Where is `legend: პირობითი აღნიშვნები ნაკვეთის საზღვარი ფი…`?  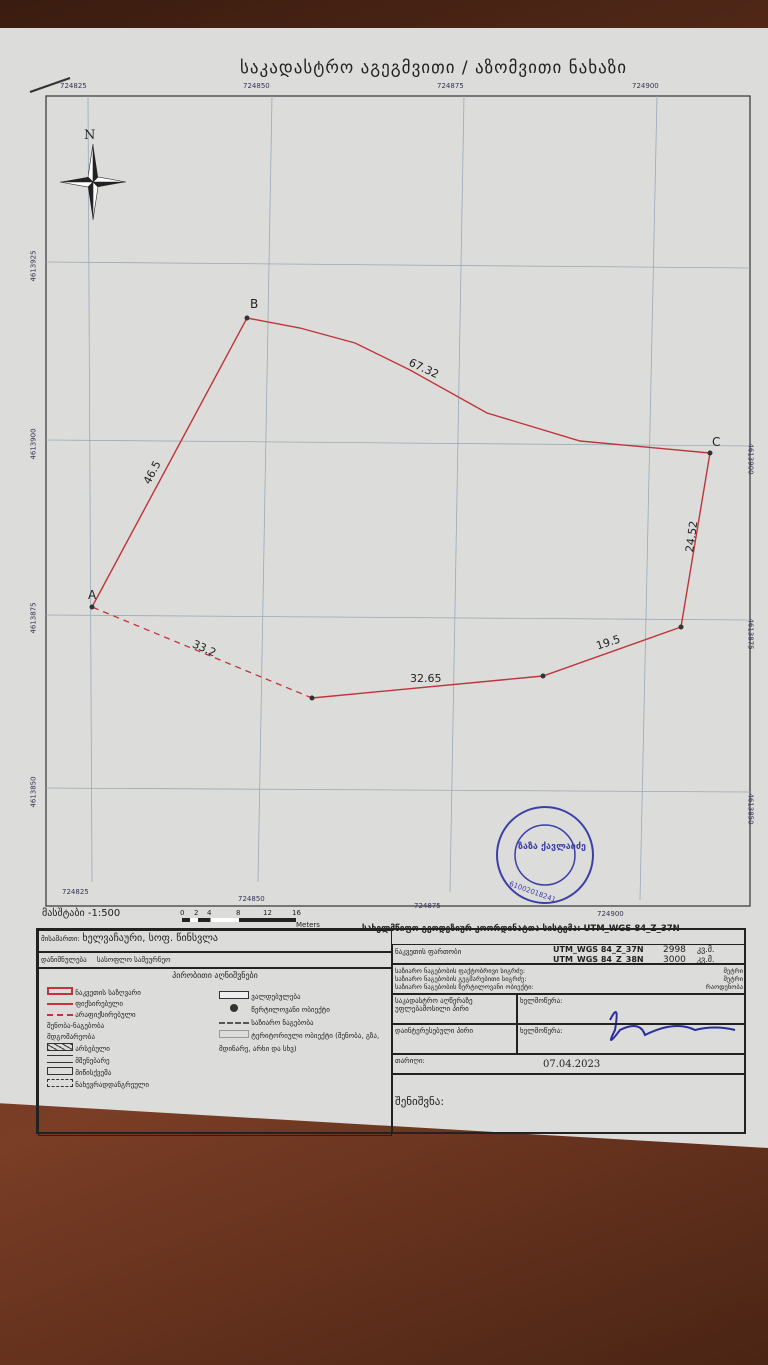 legend: პირობითი აღნიშვნები ნაკვეთის საზღვარი ფი… is located at coordinates (215, 1052).